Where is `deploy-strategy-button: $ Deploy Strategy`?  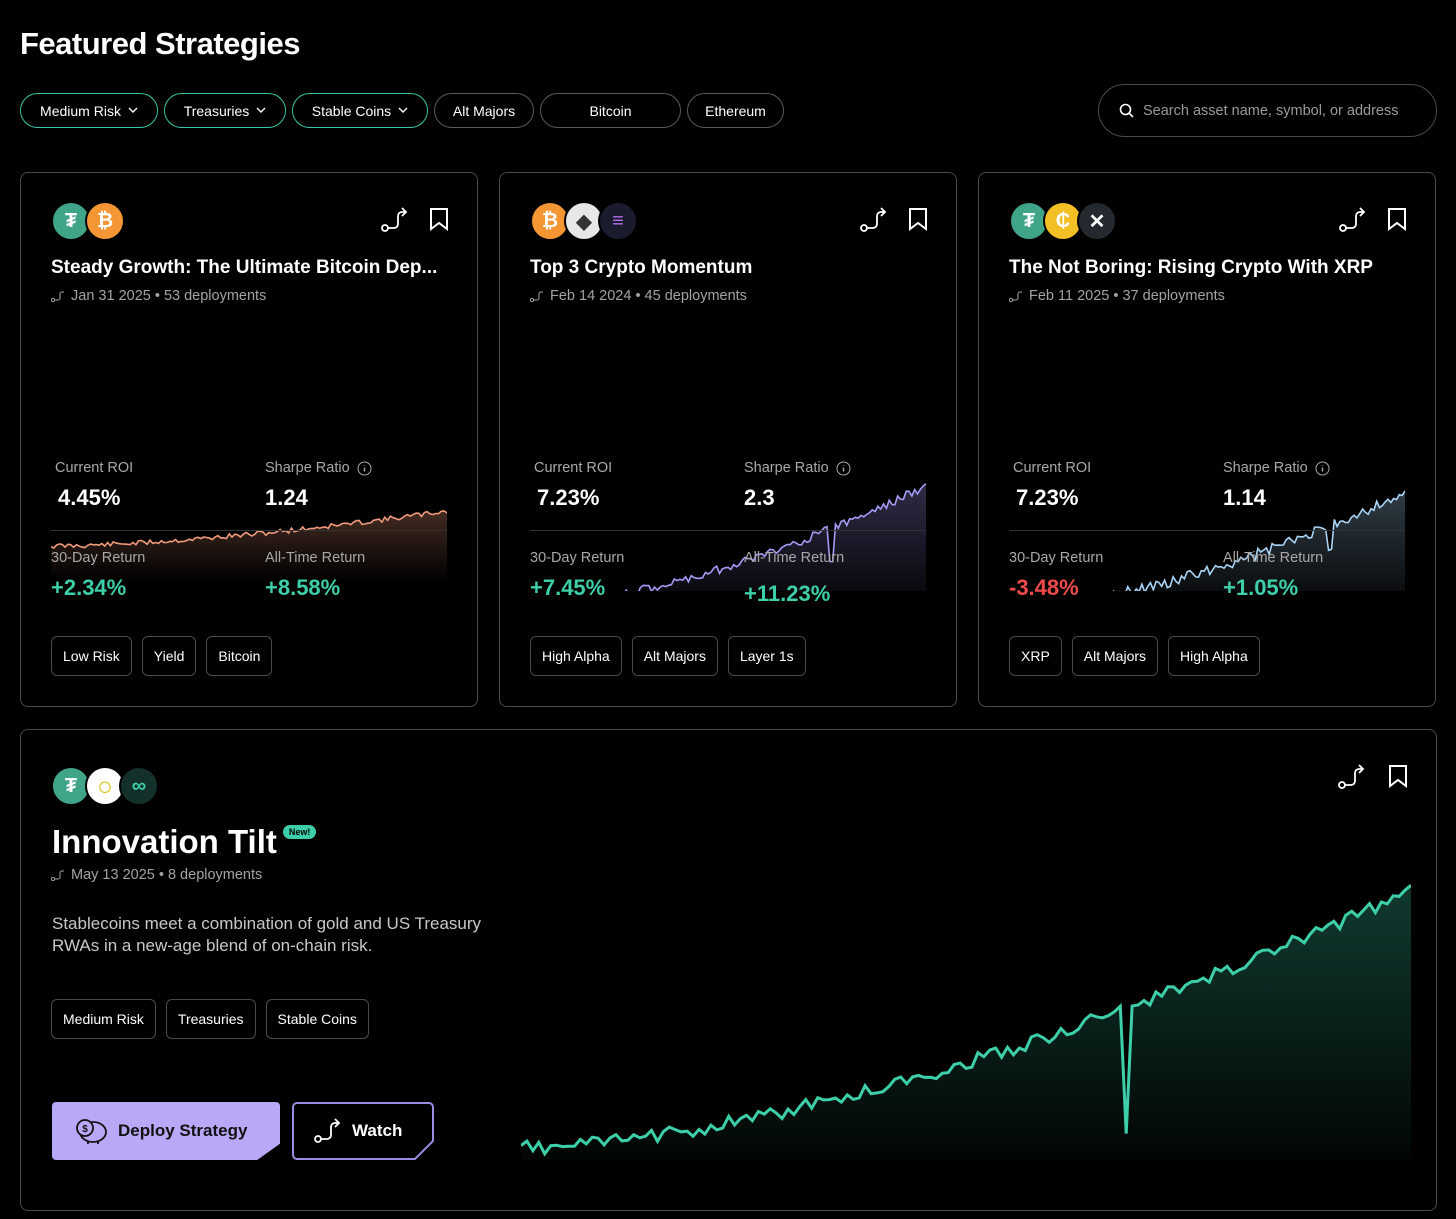 deploy-strategy-button: $ Deploy Strategy is located at coordinates (166, 1131).